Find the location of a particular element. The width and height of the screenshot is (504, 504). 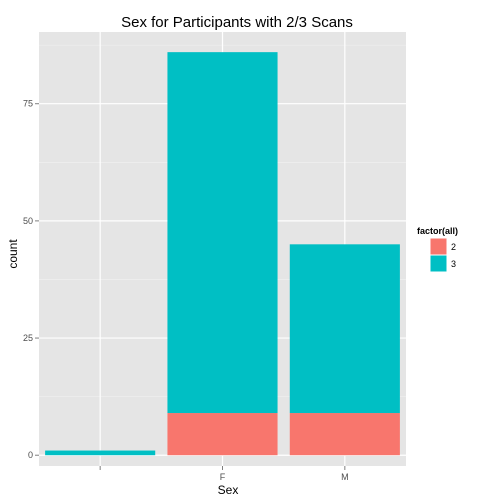

y-tick-label: 50 is located at coordinates (28, 221).